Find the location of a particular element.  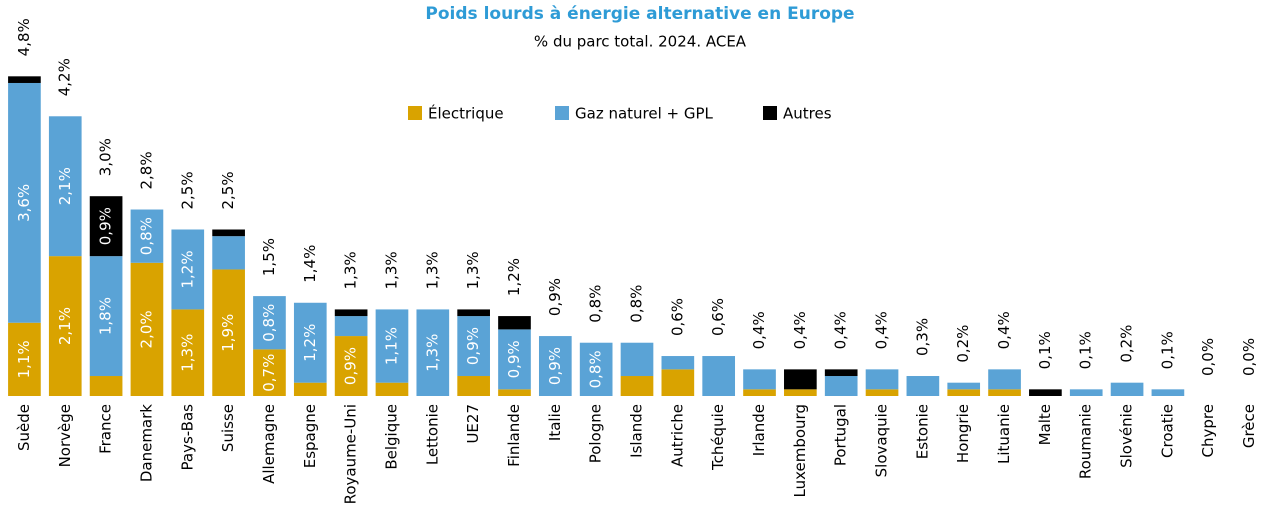

total-label: 0,8% is located at coordinates (596, 304).